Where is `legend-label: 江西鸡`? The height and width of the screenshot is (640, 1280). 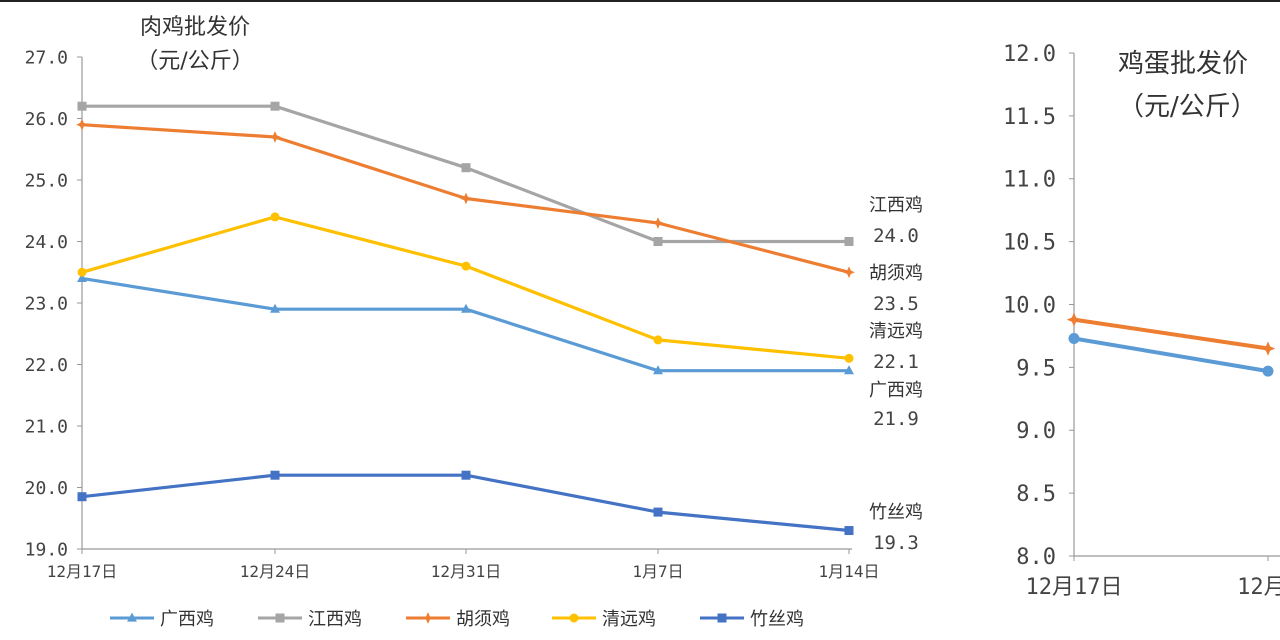
legend-label: 江西鸡 is located at coordinates (335, 619).